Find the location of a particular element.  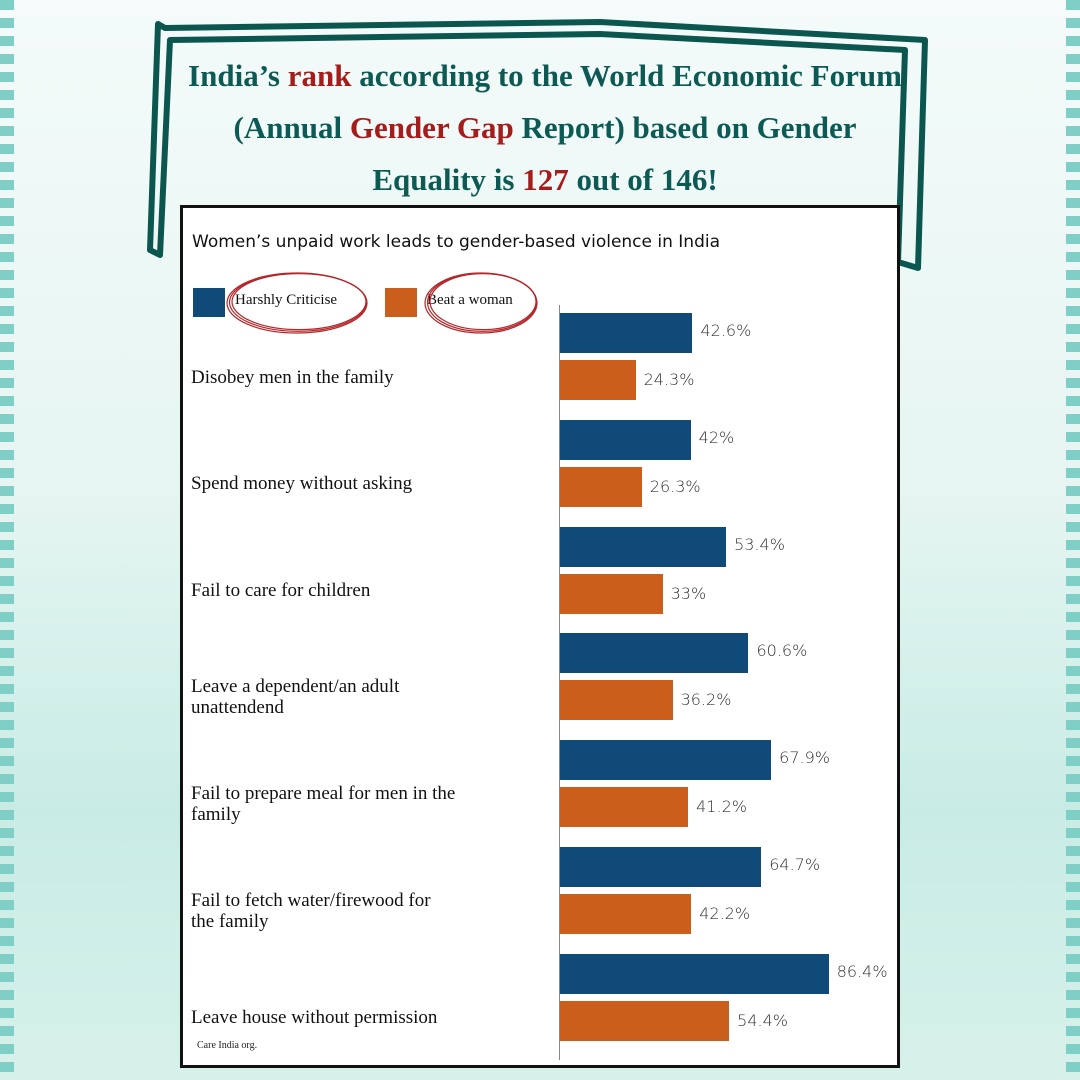

value-label: 24.3% is located at coordinates (669, 379).